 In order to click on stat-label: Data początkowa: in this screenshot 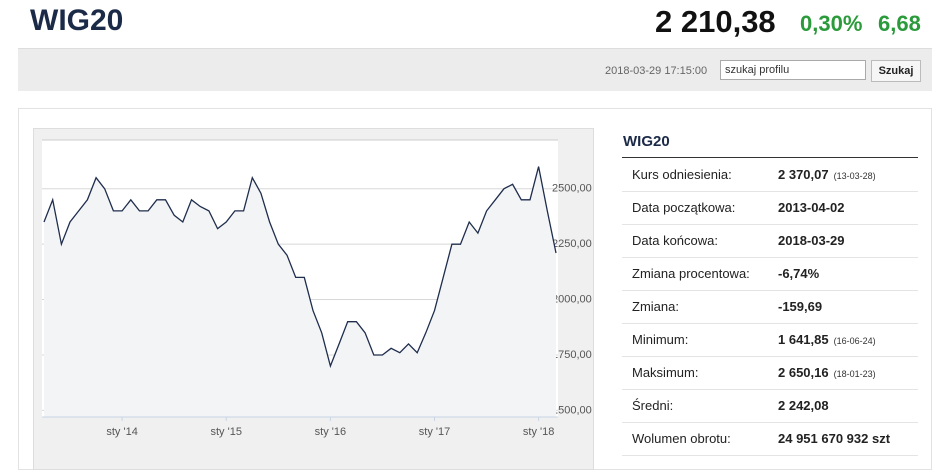, I will do `click(684, 207)`.